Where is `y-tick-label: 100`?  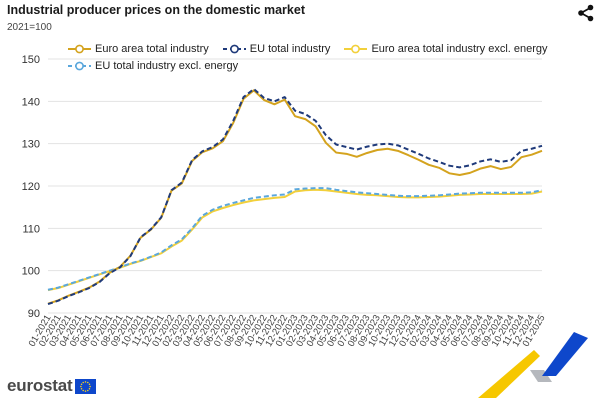
y-tick-label: 100 is located at coordinates (31, 272).